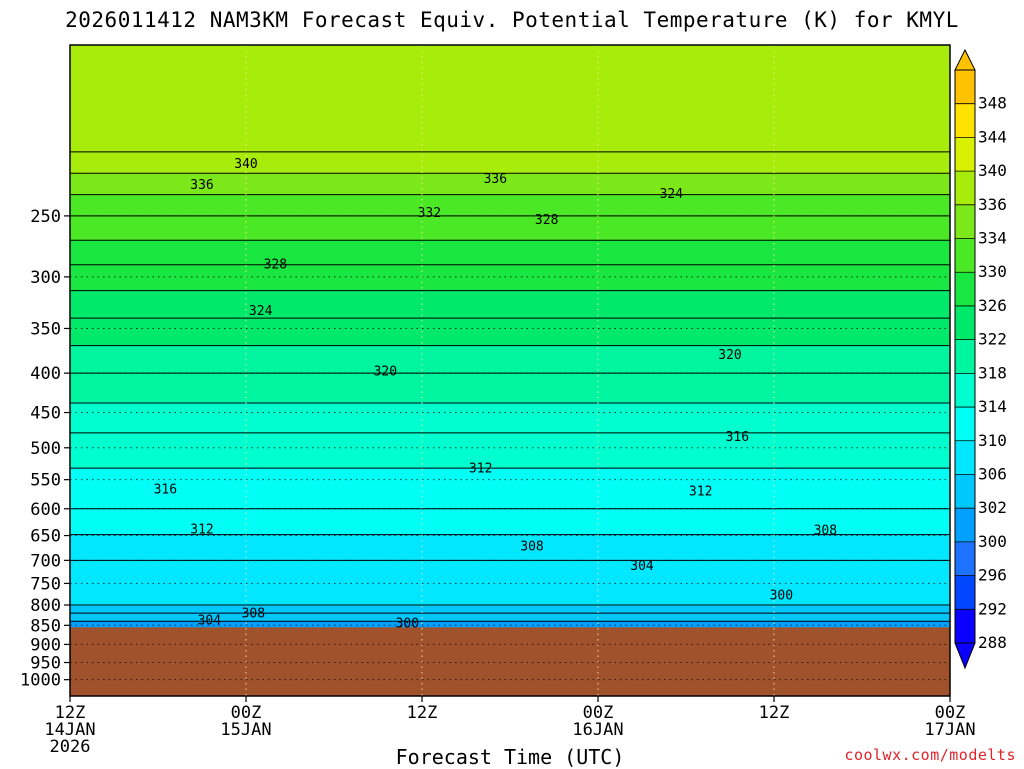  Describe the element at coordinates (45, 449) in the screenshot. I see `y-tick-label: 500` at that location.